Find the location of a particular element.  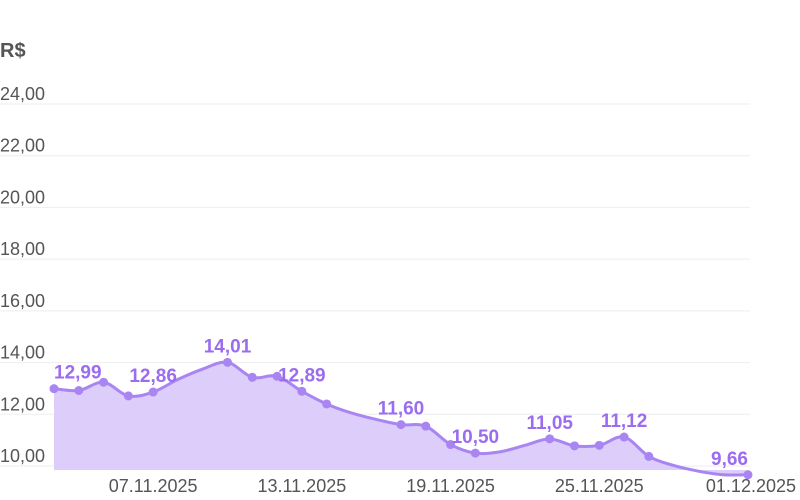

data-label: 11,60 is located at coordinates (401, 409).